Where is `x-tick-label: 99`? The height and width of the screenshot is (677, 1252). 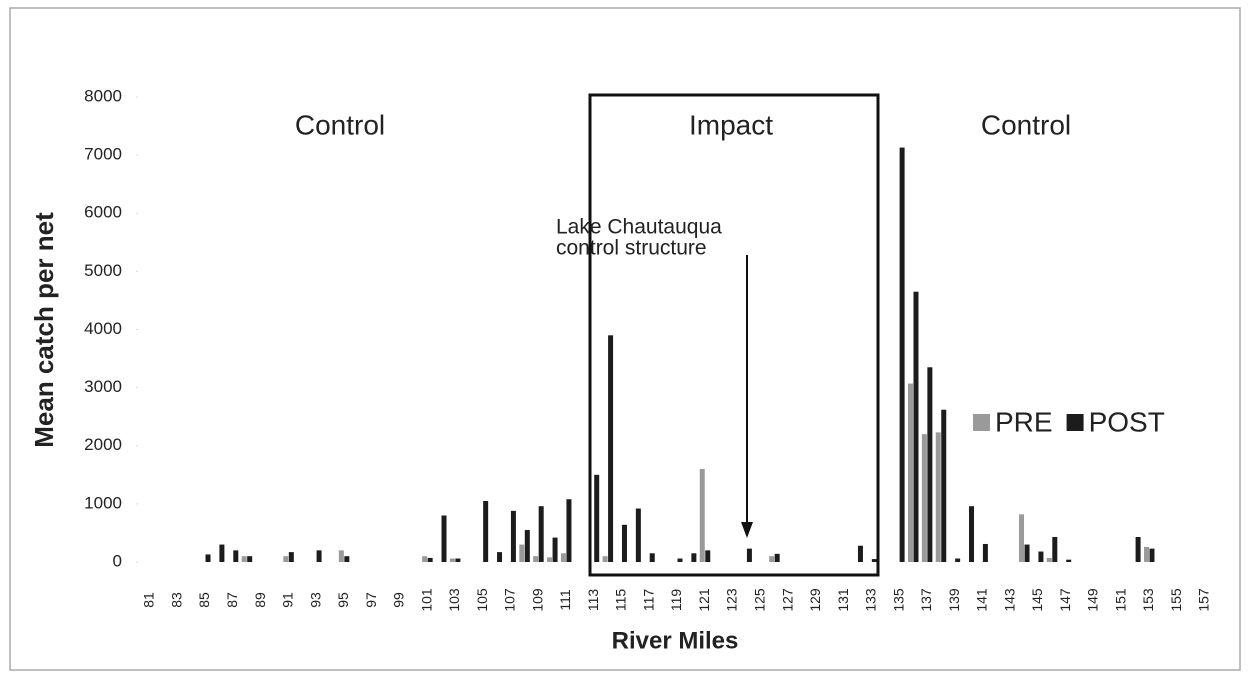
x-tick-label: 99 is located at coordinates (399, 600).